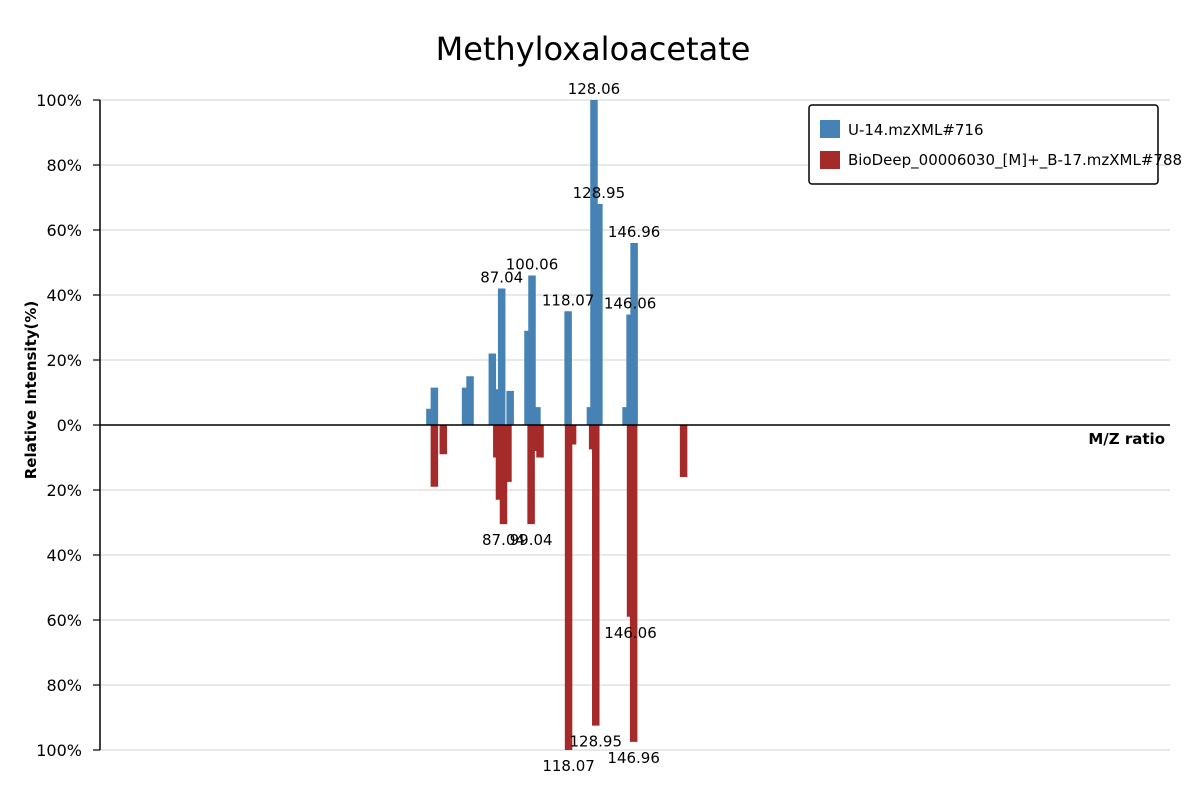  Describe the element at coordinates (1126, 439) in the screenshot. I see `x-axis-label: M/Z ratio` at that location.